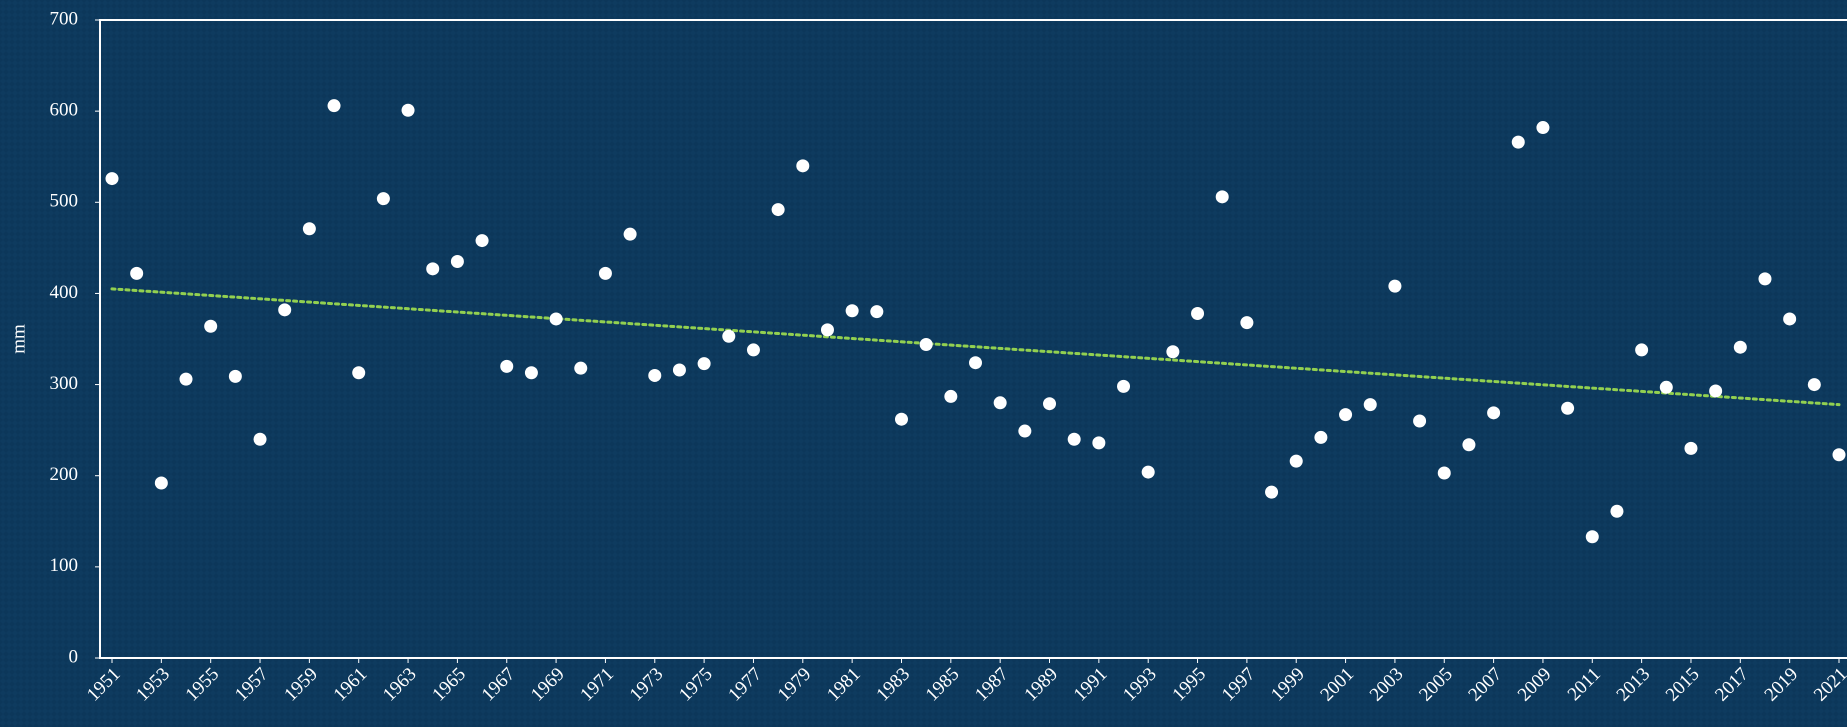 The image size is (1847, 727). I want to click on y-tick-label: 600, so click(64, 110).